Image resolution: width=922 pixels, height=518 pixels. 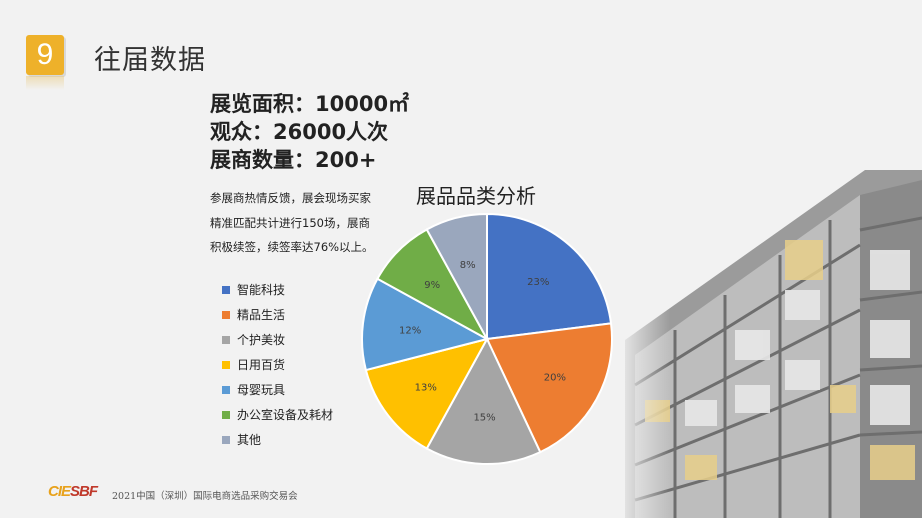 I want to click on chart-legend: 智能科技精品生活个护美妆日用百货母婴玩具办公室设备及耗材 其他, so click(x=277, y=364).